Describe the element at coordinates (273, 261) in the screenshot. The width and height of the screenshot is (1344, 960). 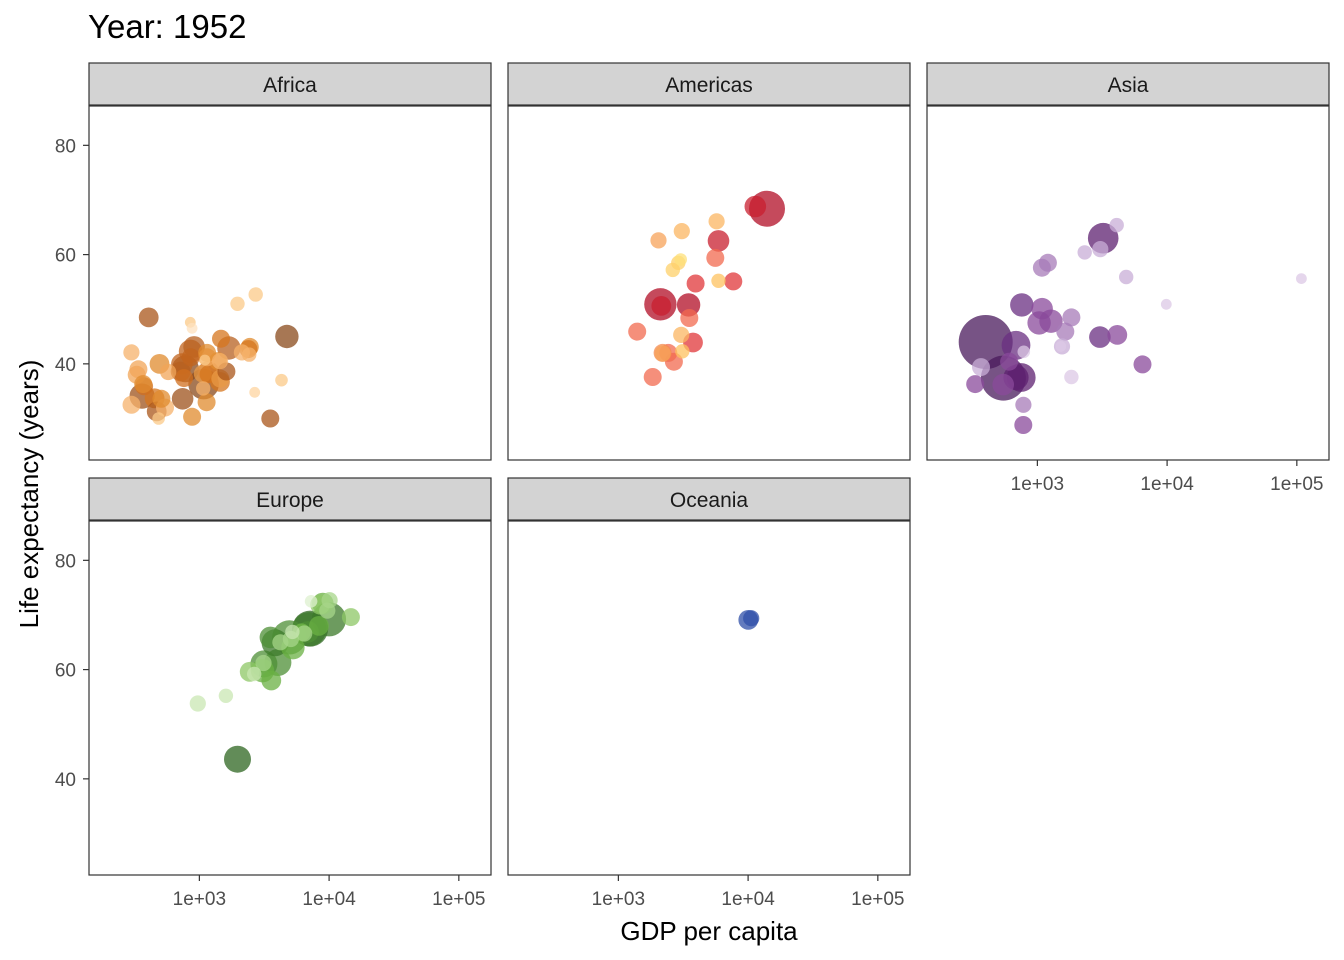
I see `panel-africa: Africa 40 60 80` at that location.